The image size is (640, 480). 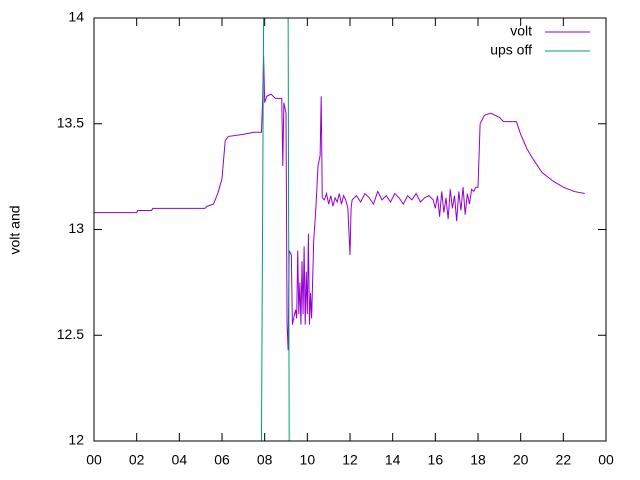 What do you see at coordinates (275, 229) in the screenshot?
I see `data-line` at bounding box center [275, 229].